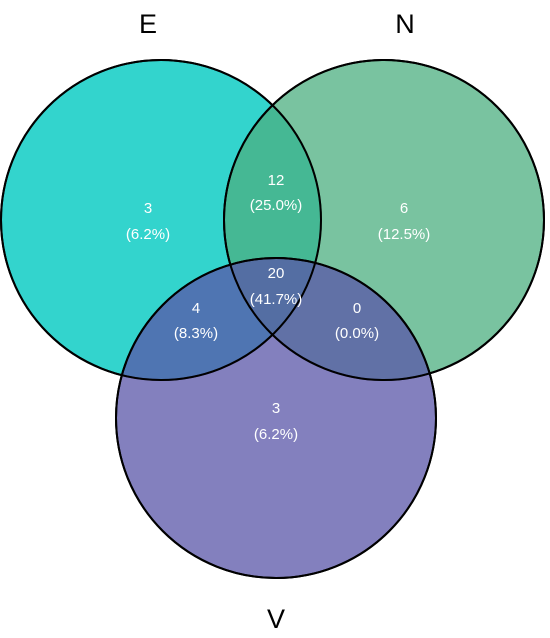  What do you see at coordinates (276, 408) in the screenshot?
I see `region-v-only-count: 3` at bounding box center [276, 408].